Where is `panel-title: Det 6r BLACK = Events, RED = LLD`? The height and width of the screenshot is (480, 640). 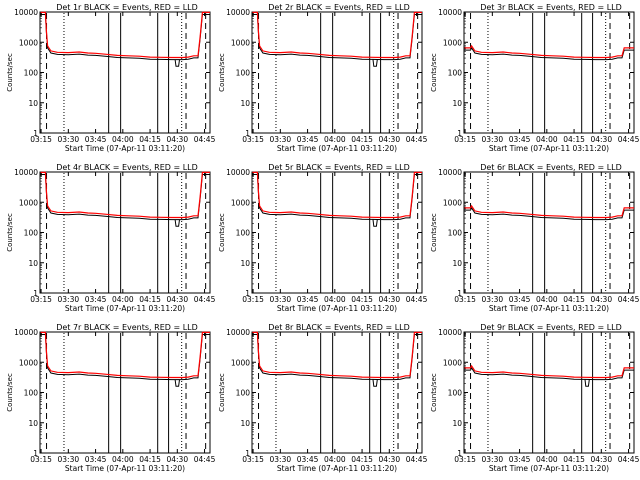 panel-title: Det 6r BLACK = Events, RED = LLD is located at coordinates (551, 167).